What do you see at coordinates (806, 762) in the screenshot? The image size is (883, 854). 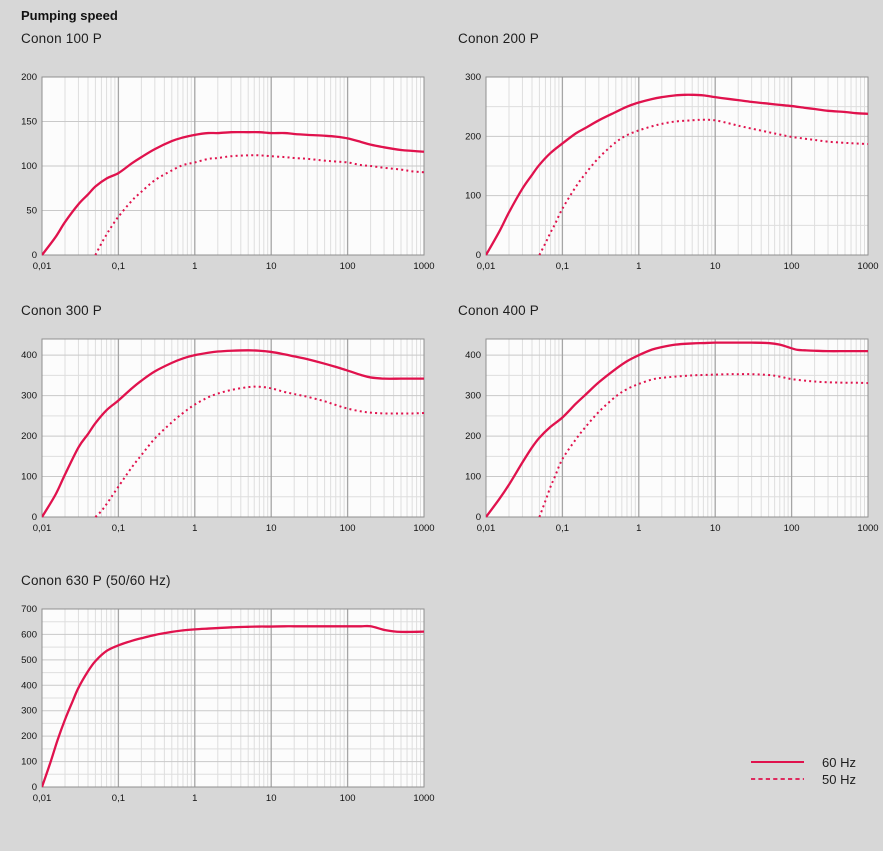 I see `legend-item-60hz: 60 Hz` at bounding box center [806, 762].